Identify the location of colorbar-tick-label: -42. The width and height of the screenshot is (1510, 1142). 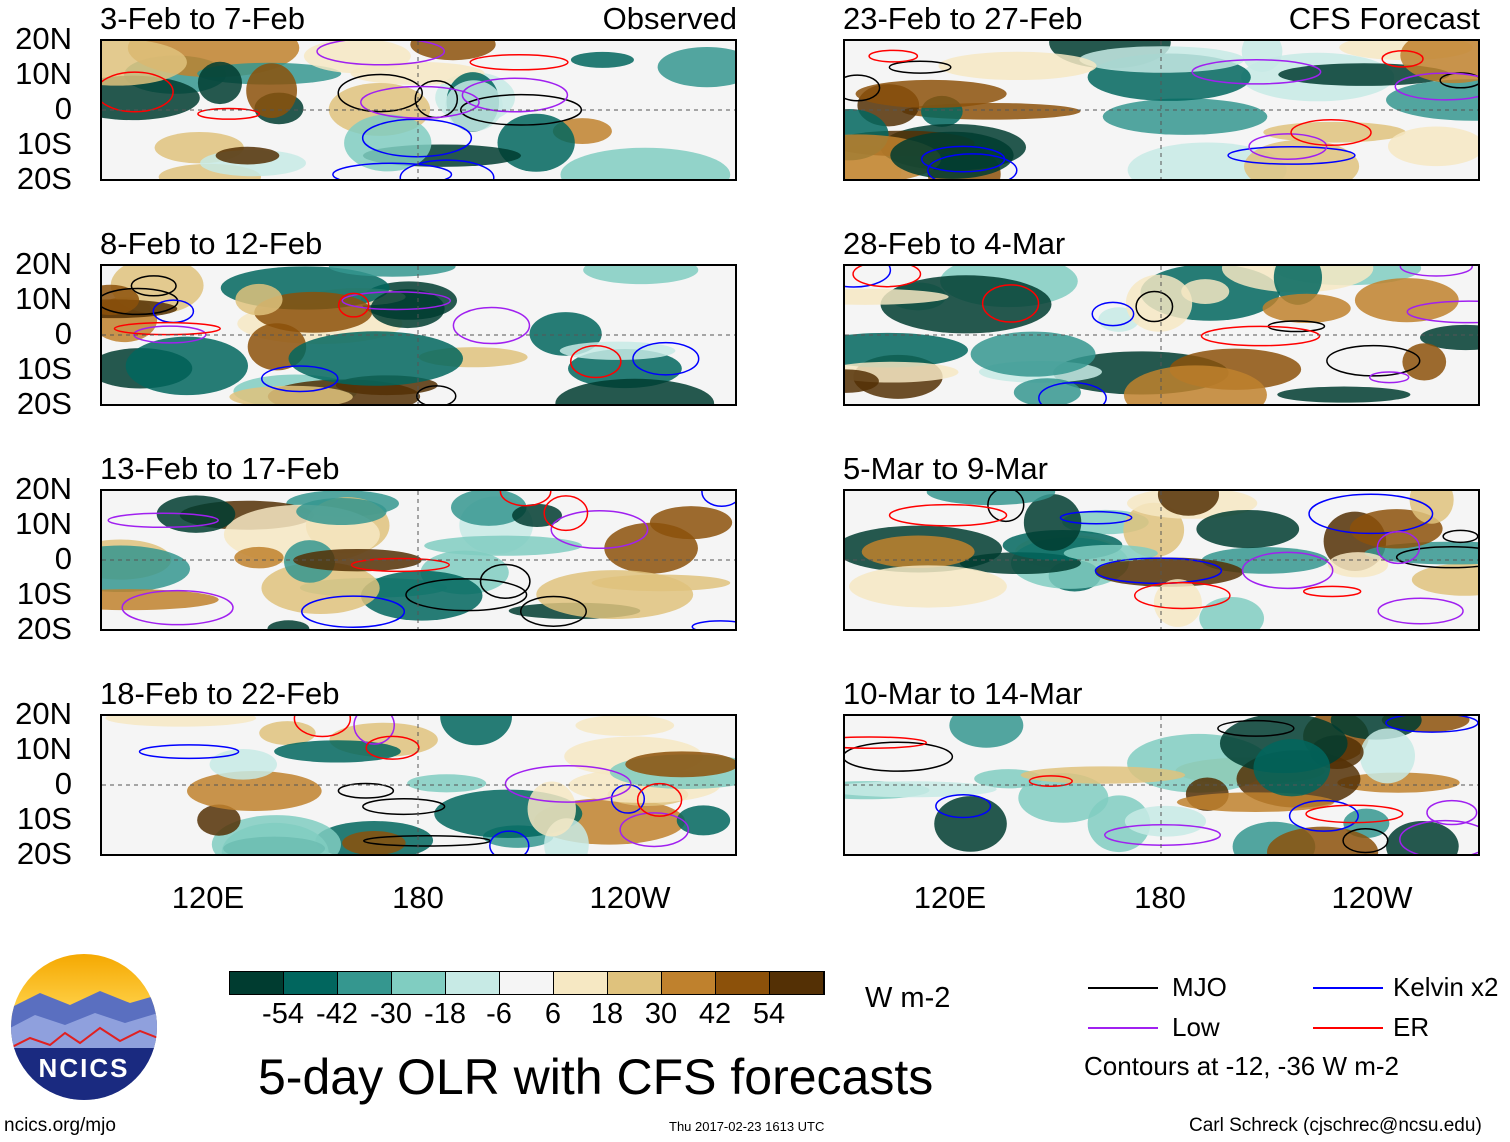
(337, 1014).